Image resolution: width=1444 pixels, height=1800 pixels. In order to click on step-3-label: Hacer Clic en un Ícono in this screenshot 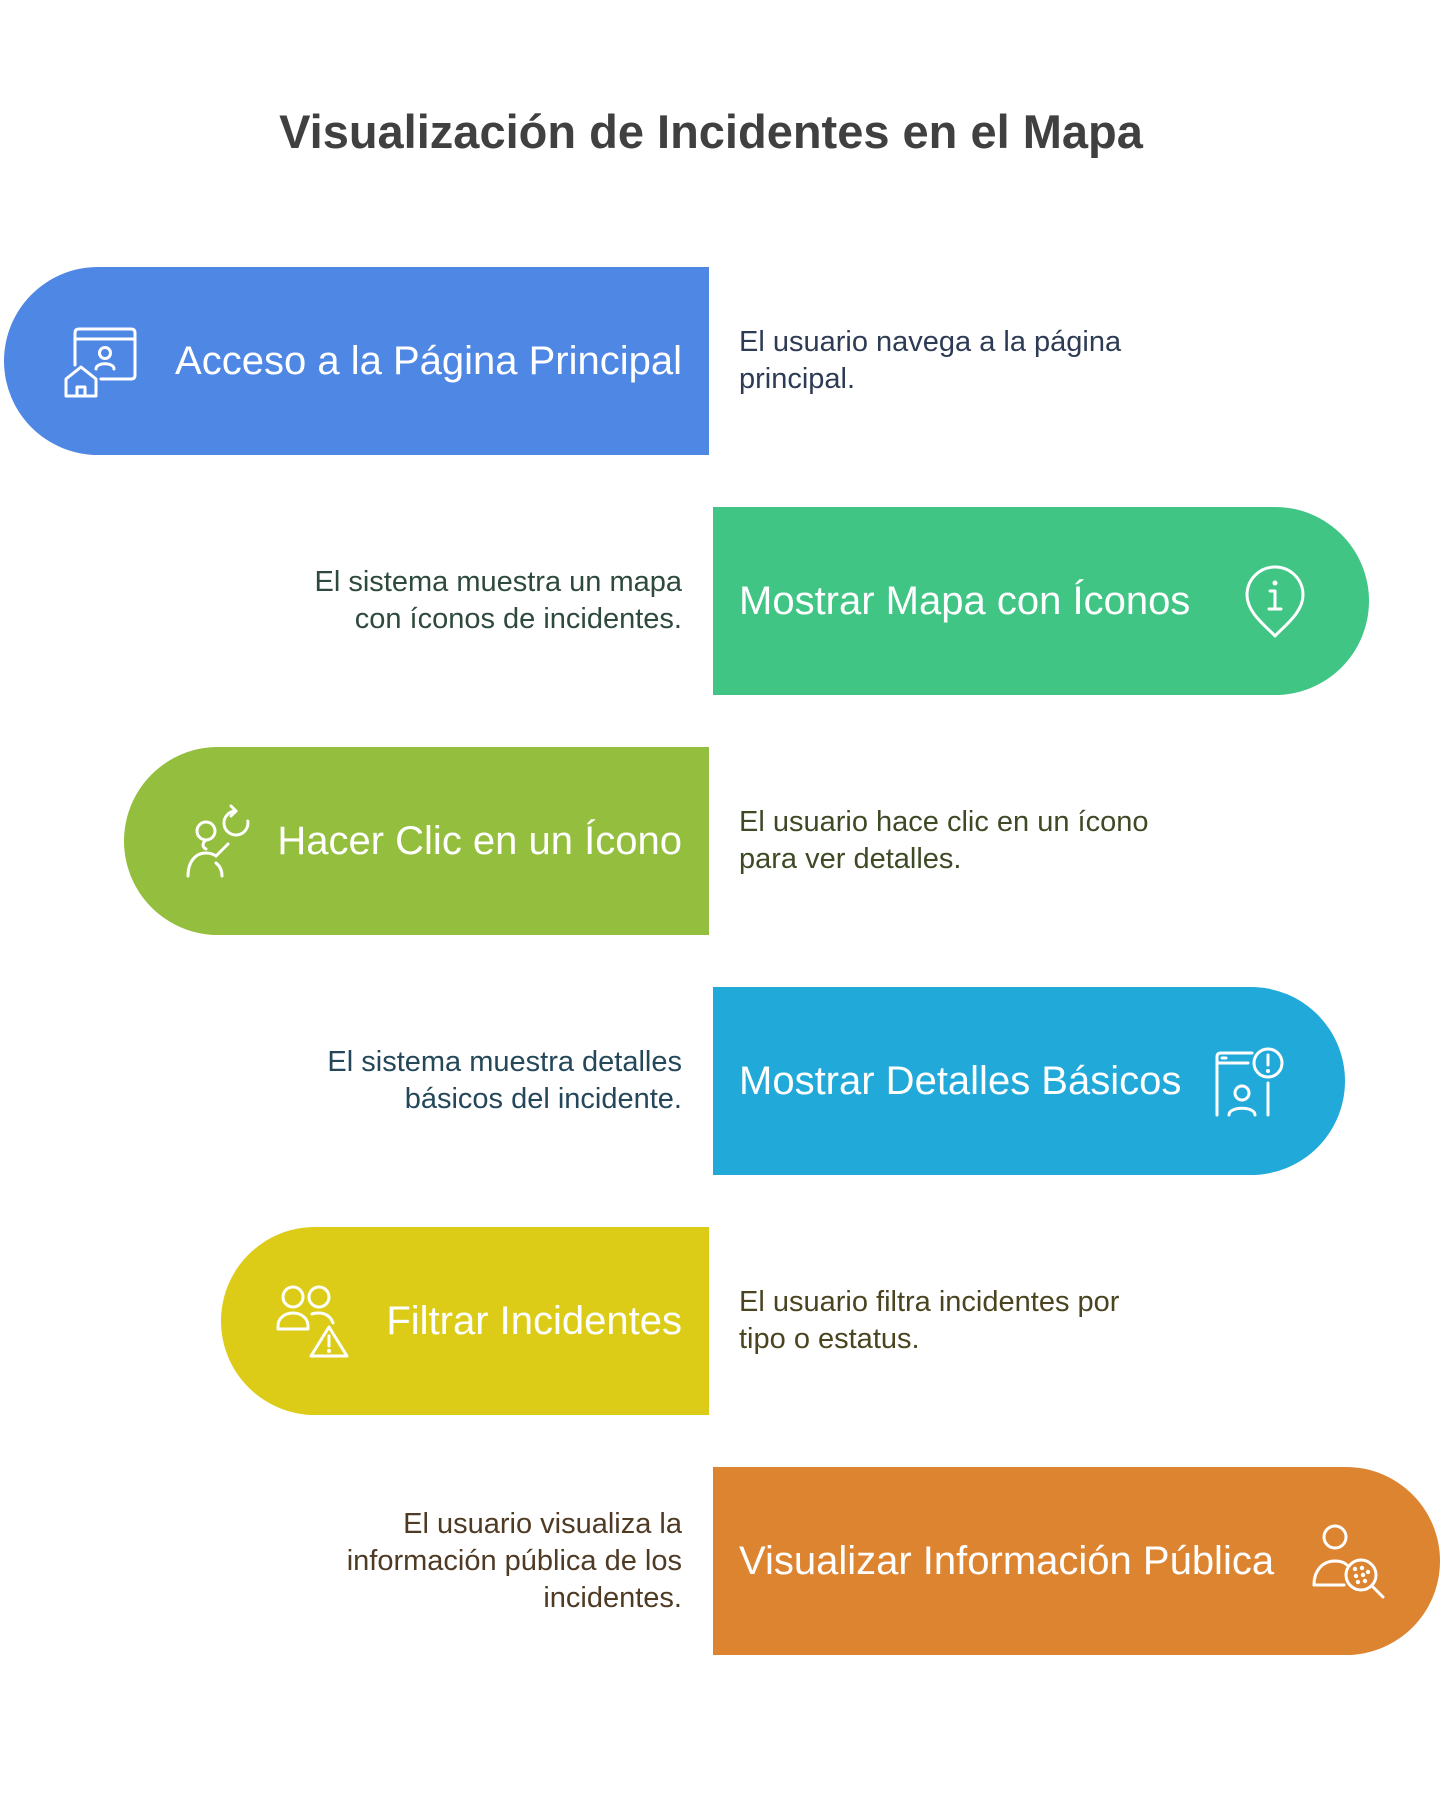, I will do `click(479, 840)`.